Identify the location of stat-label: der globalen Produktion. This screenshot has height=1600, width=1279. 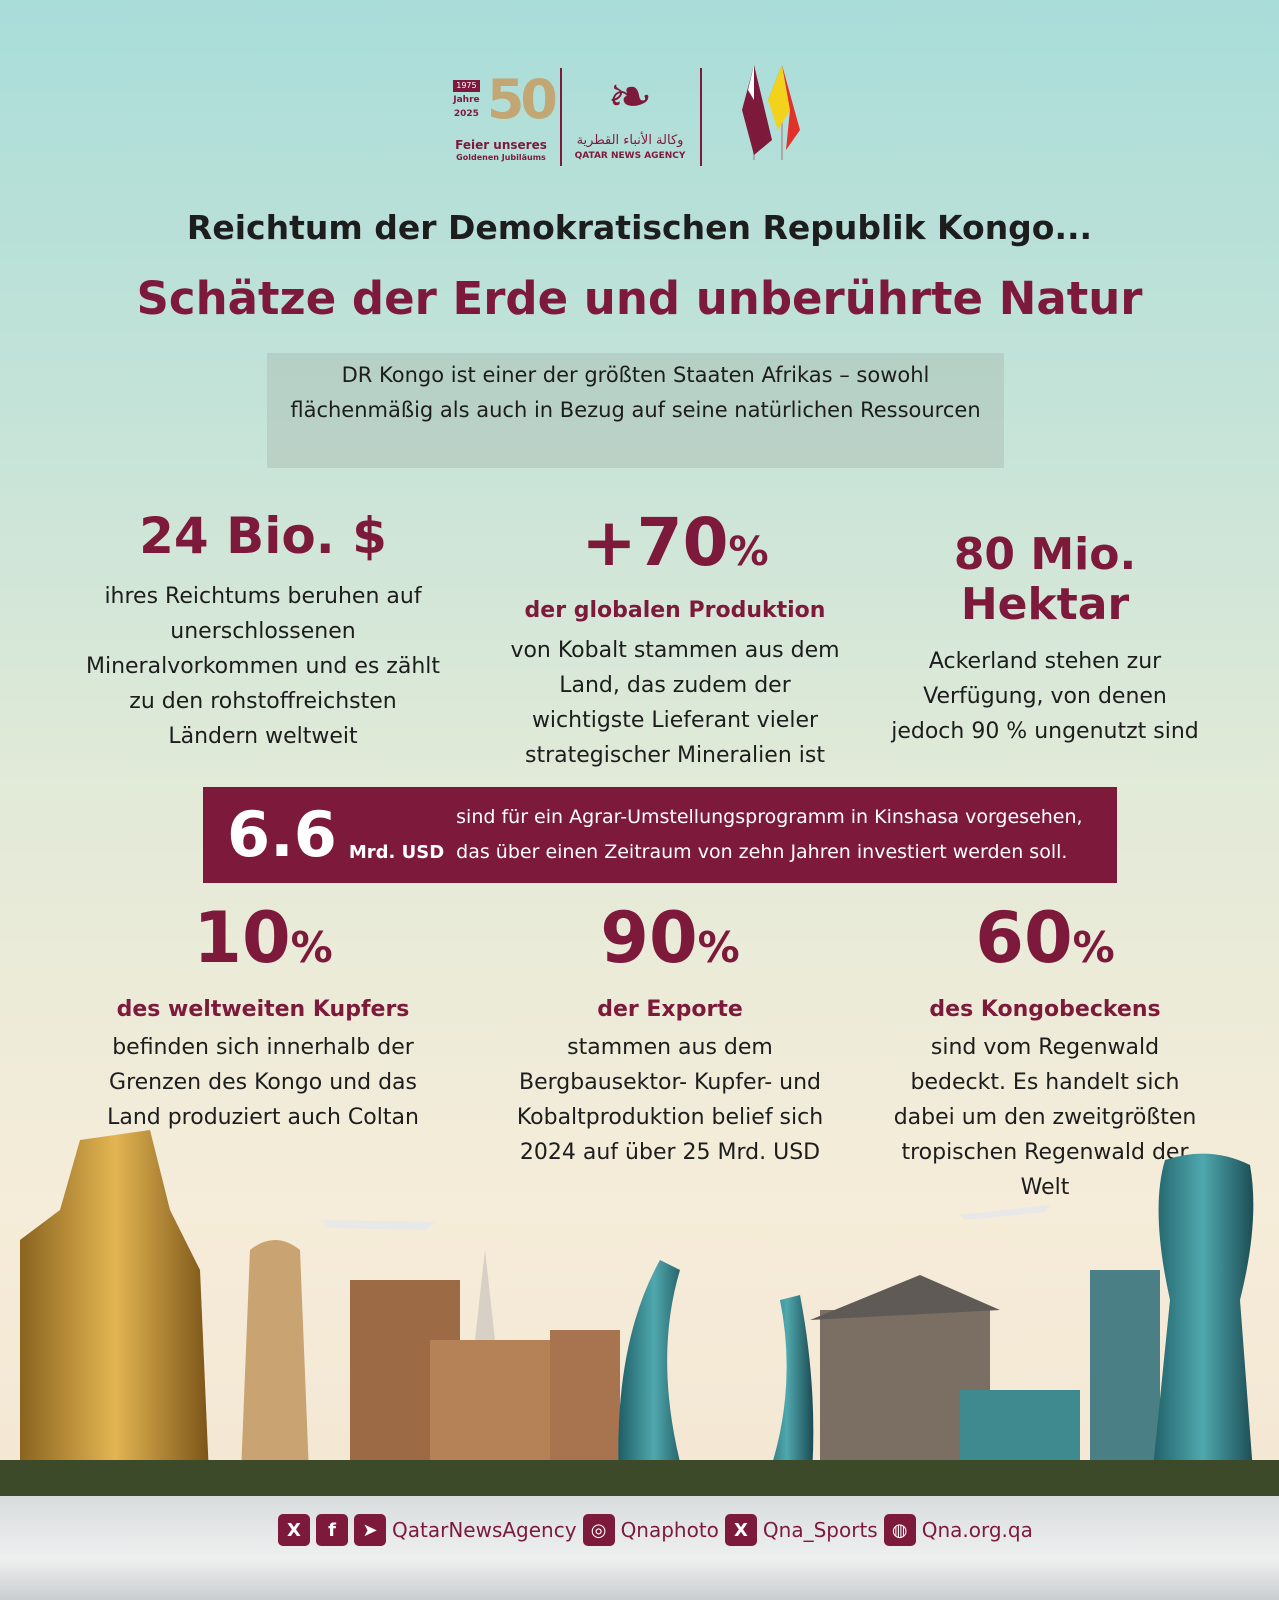
(675, 610).